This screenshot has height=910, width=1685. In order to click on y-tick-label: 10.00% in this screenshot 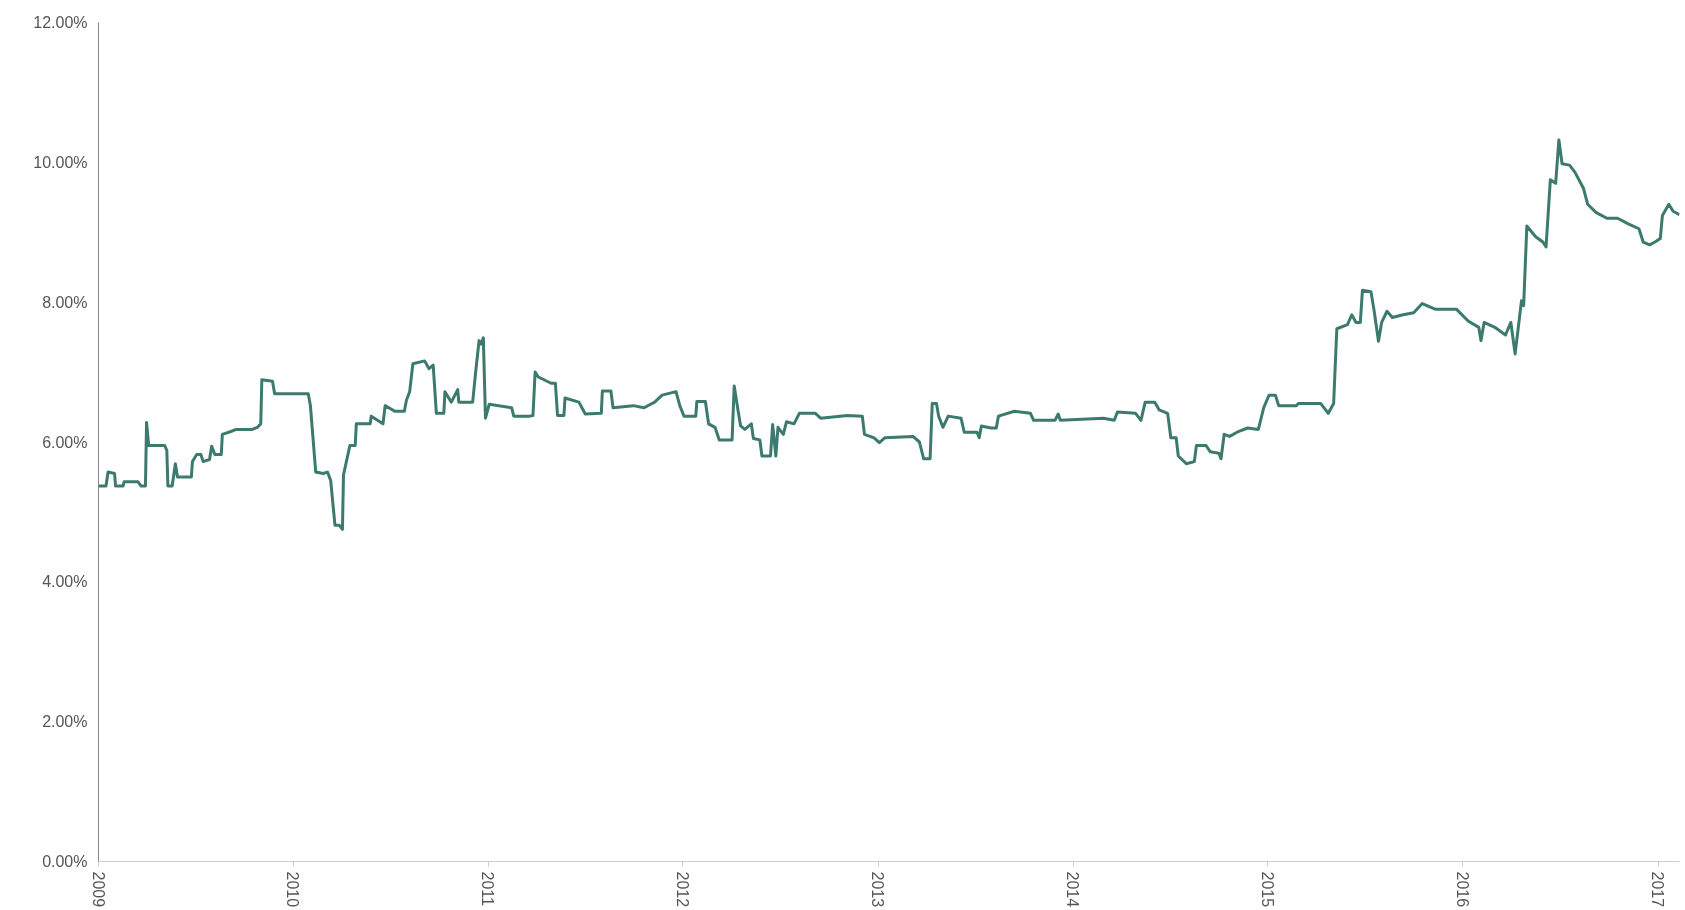, I will do `click(60, 162)`.